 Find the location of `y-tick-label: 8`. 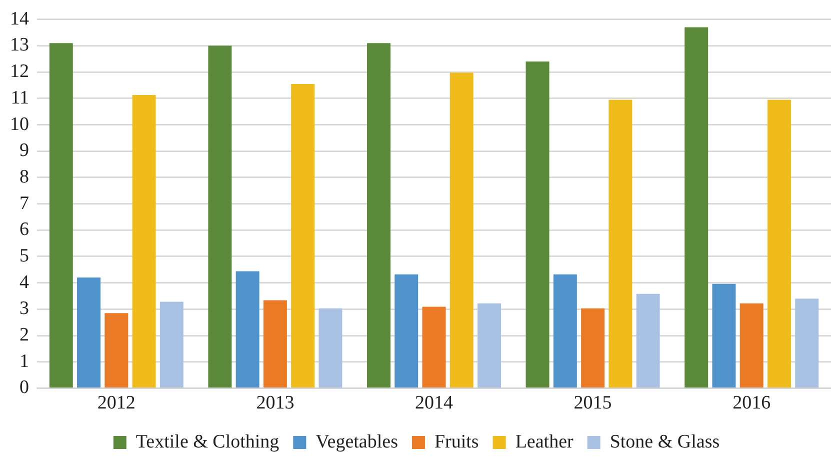

y-tick-label: 8 is located at coordinates (24, 177).